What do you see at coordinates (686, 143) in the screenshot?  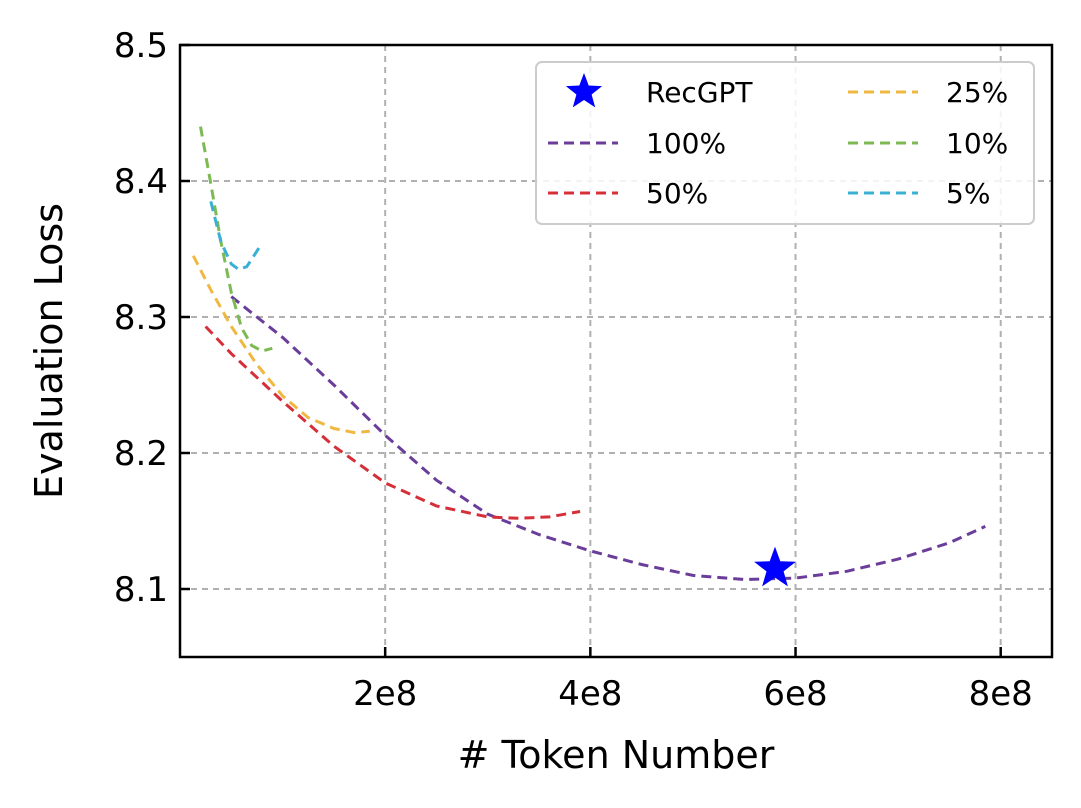 I see `legend-100pct-label: 100%` at bounding box center [686, 143].